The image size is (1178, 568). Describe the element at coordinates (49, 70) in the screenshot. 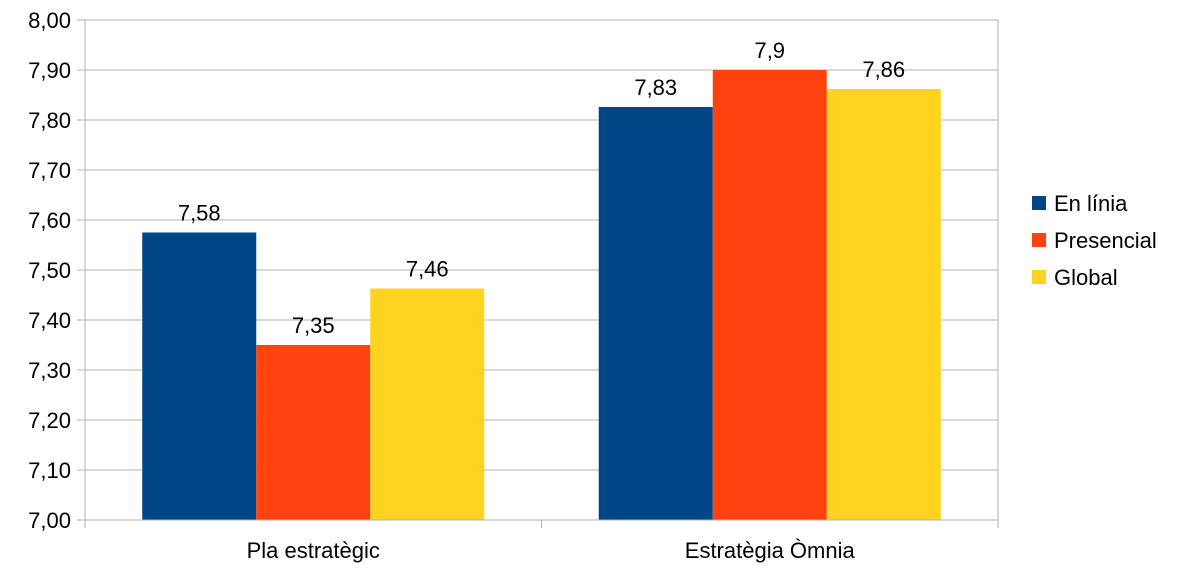

I see `y-tick-label: 7,90` at that location.